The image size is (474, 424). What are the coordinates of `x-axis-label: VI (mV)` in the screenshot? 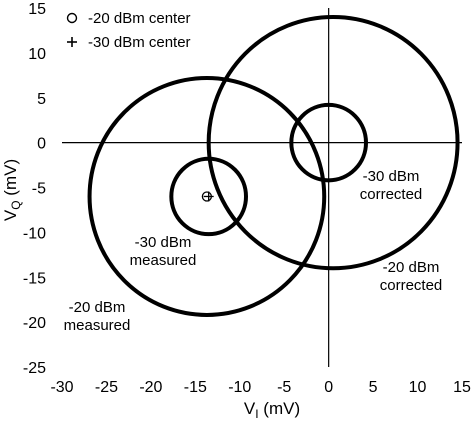 It's located at (272, 410).